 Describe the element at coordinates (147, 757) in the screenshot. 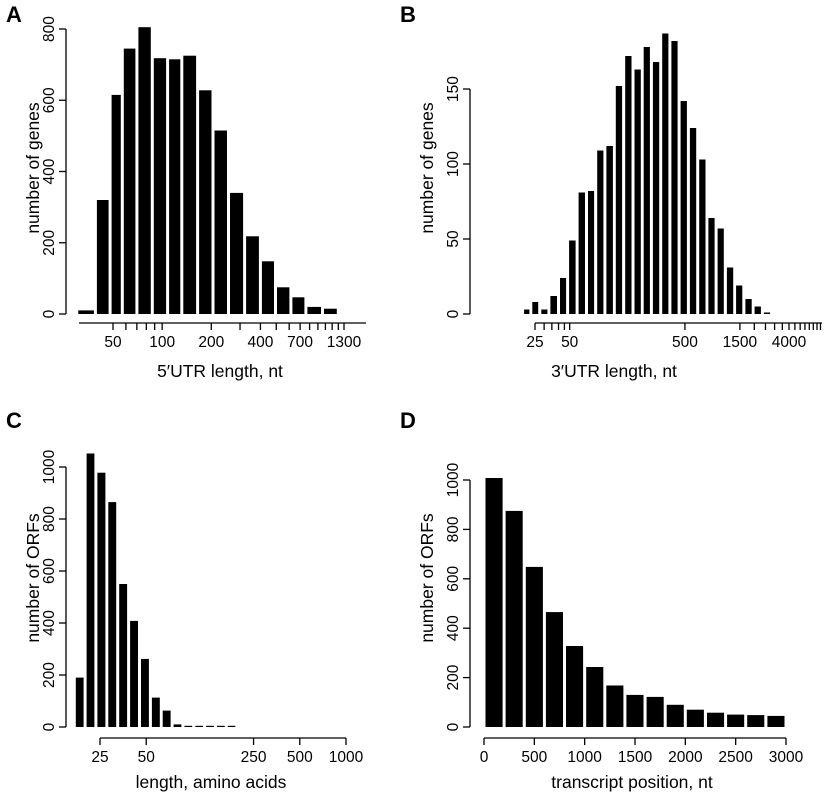

I see `panel-c-x-tick-label-1: 50` at that location.